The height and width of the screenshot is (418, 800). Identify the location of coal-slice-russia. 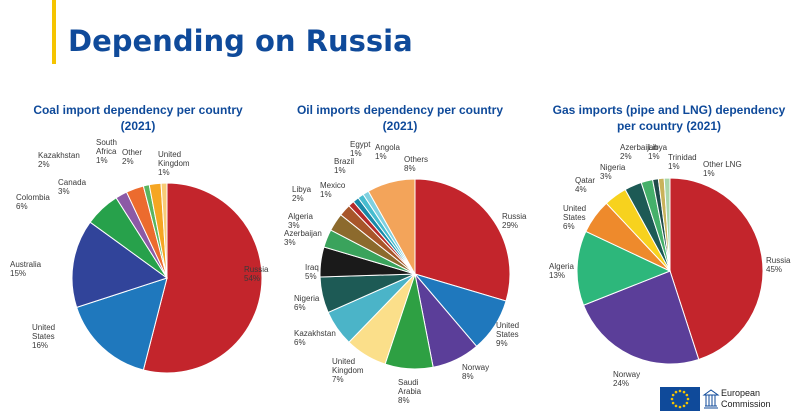
(202, 278).